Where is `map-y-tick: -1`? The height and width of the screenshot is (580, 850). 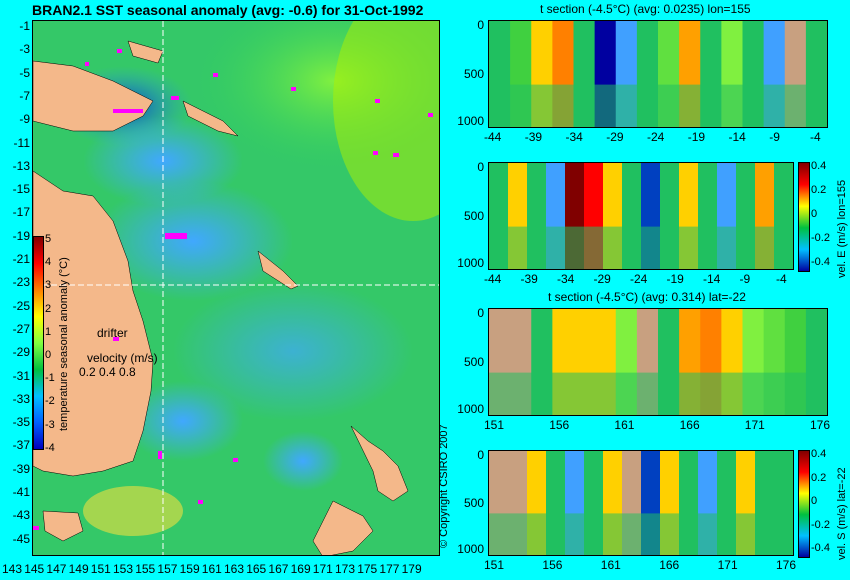
map-y-tick: -1 is located at coordinates (24, 26).